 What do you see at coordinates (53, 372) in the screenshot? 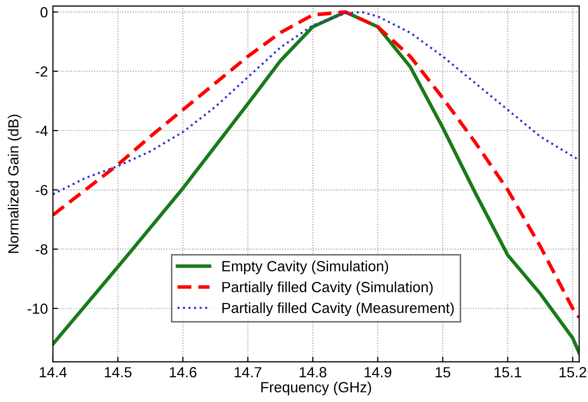
I see `x-tick-label: 14.4` at bounding box center [53, 372].